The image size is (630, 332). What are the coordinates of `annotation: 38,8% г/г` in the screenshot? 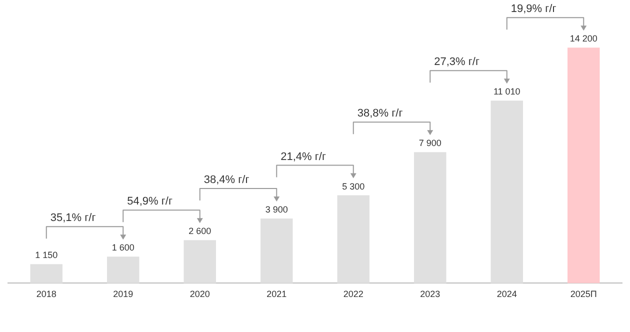 It's located at (380, 114).